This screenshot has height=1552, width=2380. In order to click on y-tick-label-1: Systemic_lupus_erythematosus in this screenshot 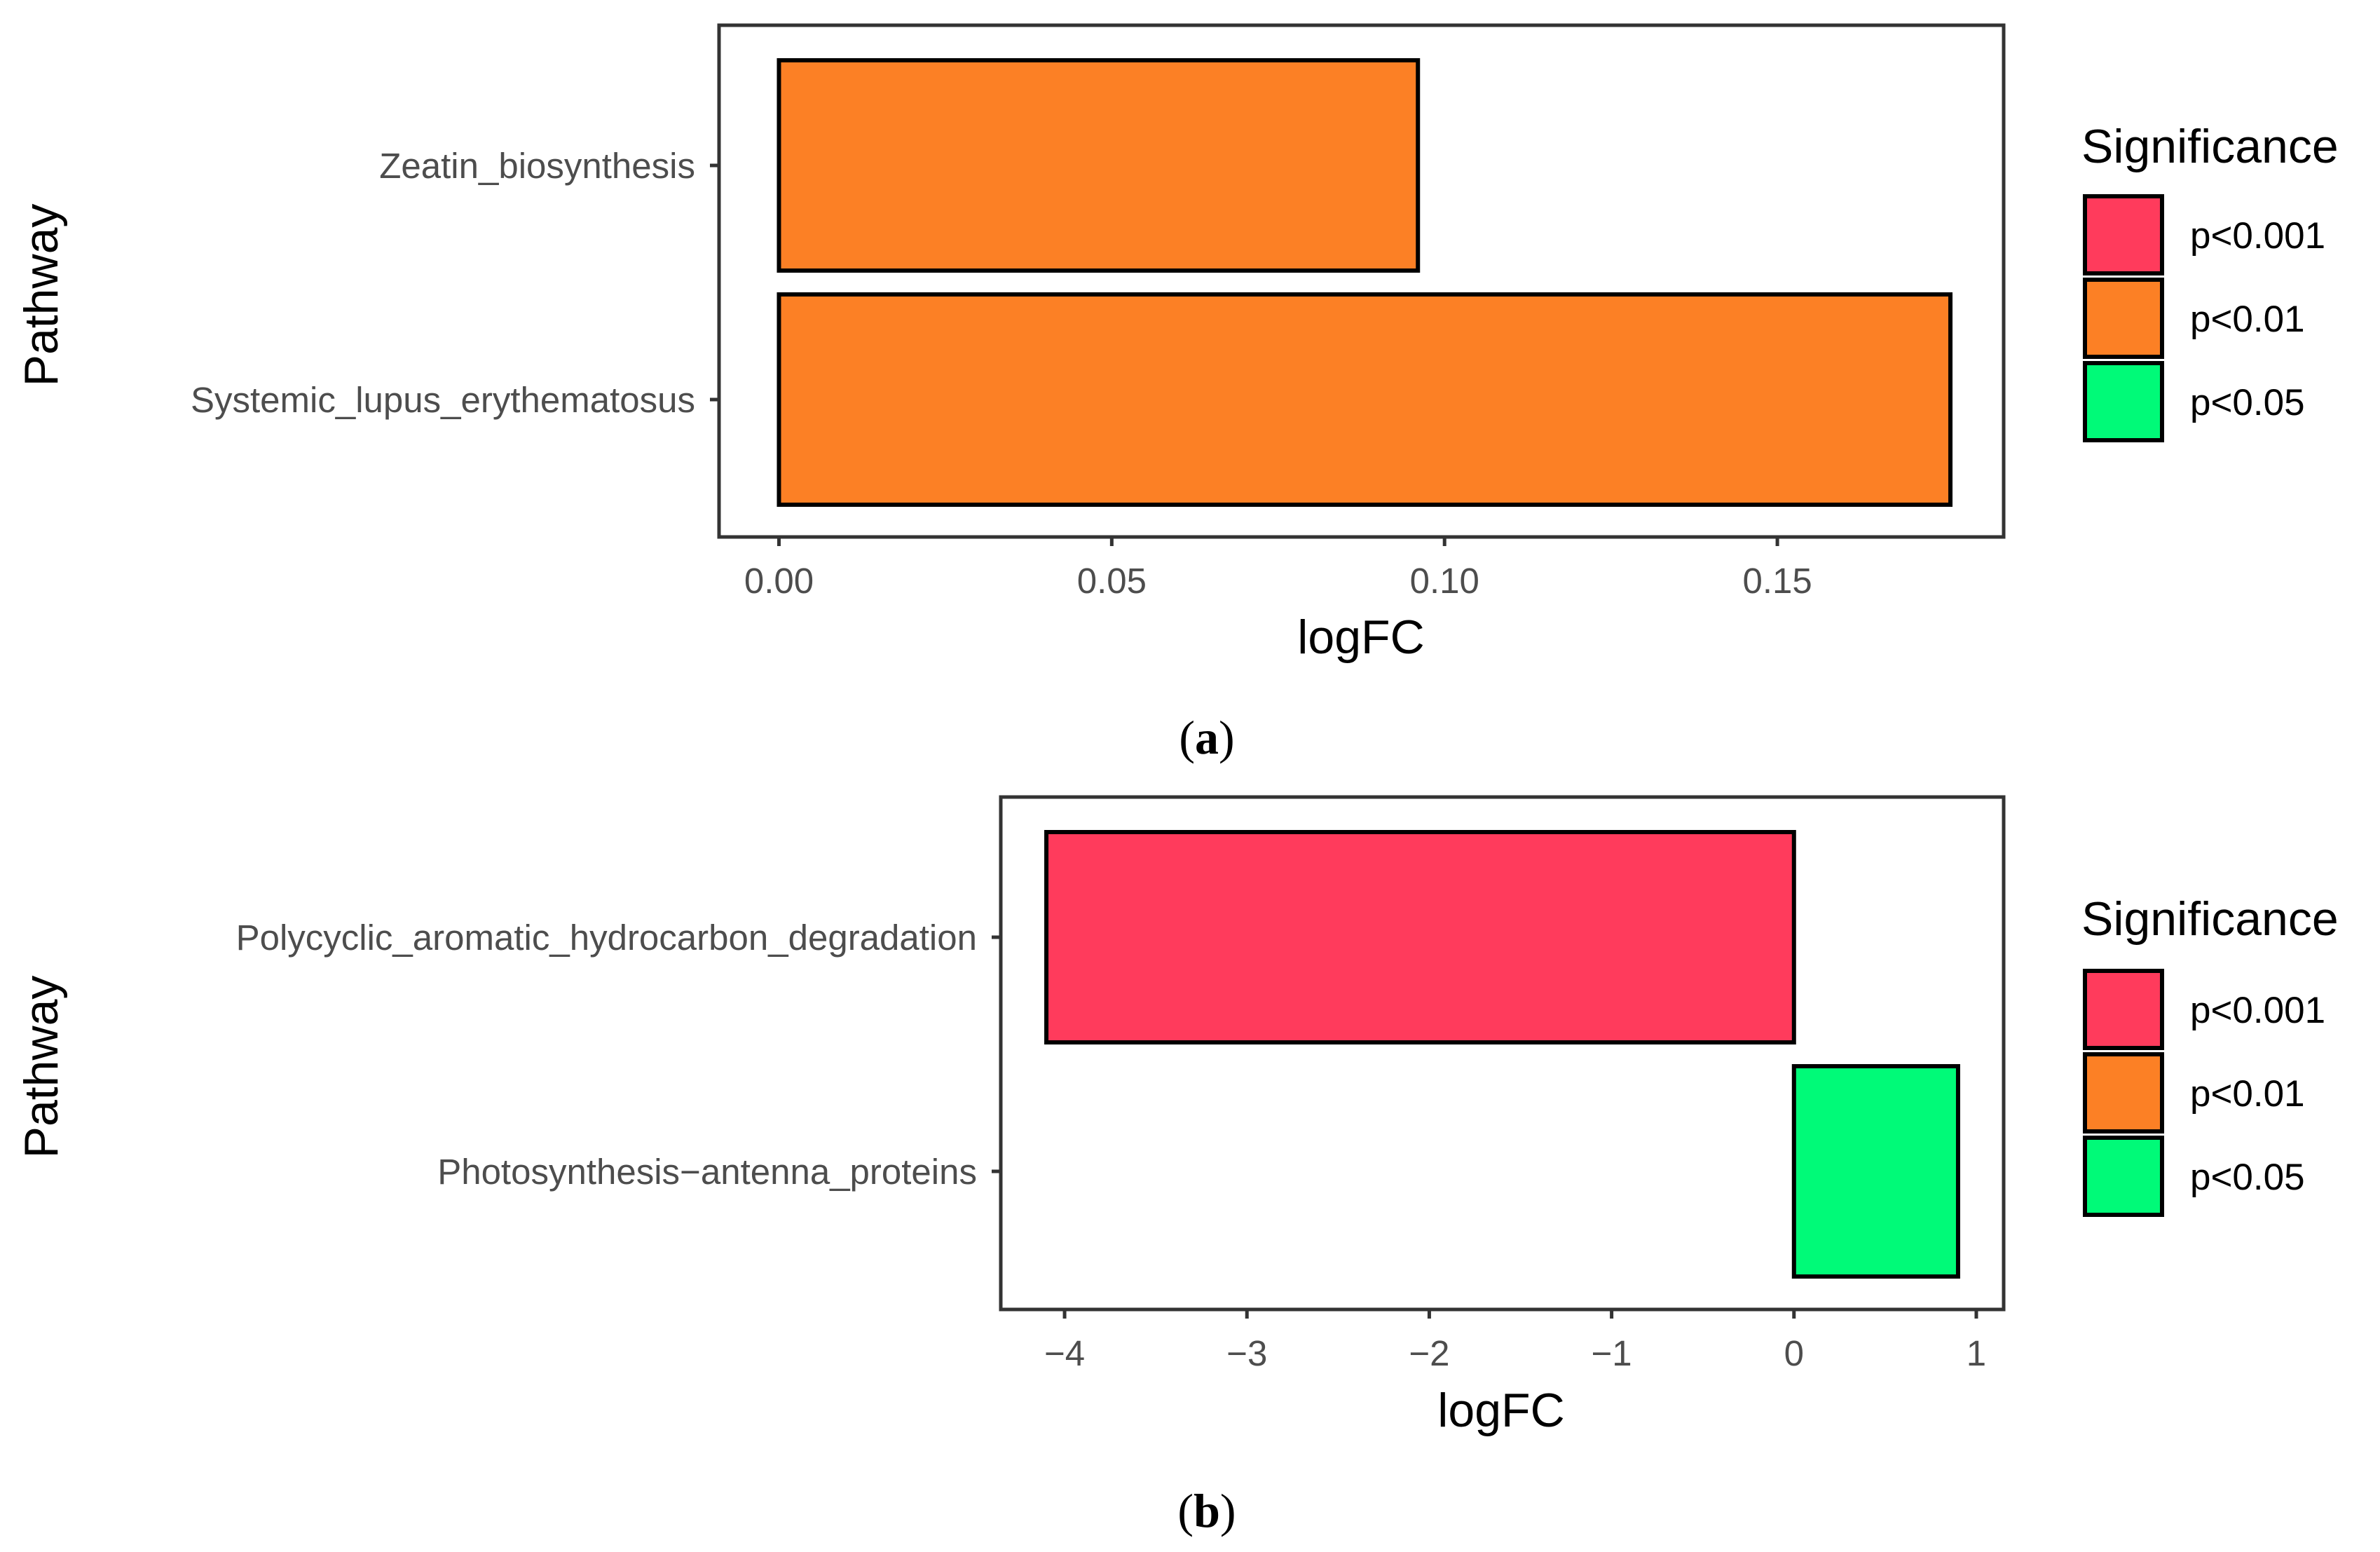, I will do `click(443, 400)`.